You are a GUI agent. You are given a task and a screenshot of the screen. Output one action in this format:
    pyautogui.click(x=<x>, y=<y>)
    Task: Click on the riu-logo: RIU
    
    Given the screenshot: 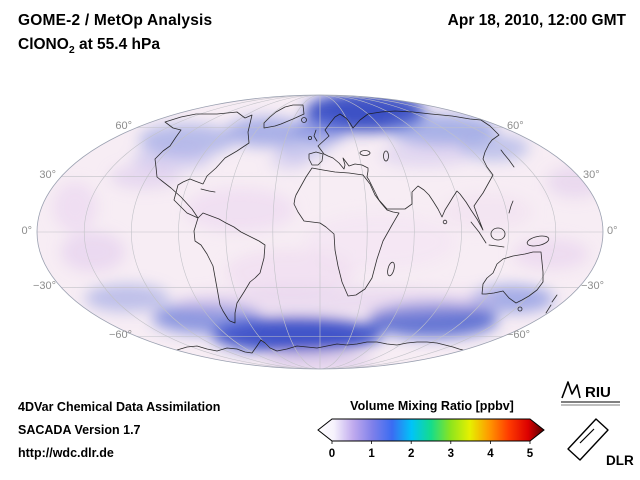 What is the action you would take?
    pyautogui.click(x=590, y=393)
    